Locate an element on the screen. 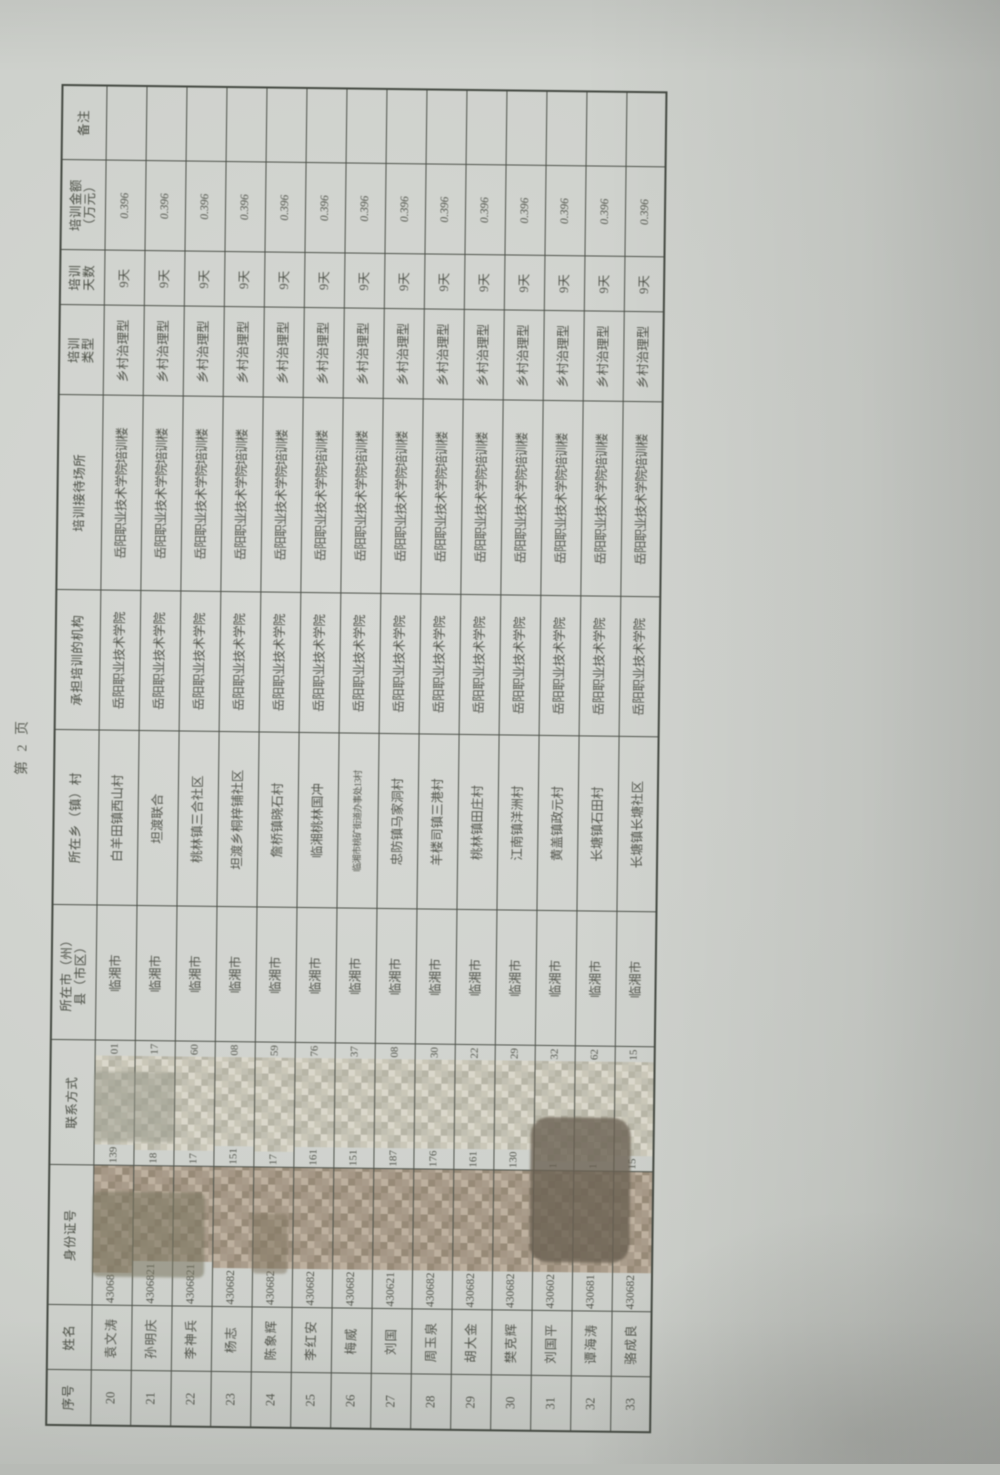  phone-visible-suffix: 60 is located at coordinates (194, 1050).